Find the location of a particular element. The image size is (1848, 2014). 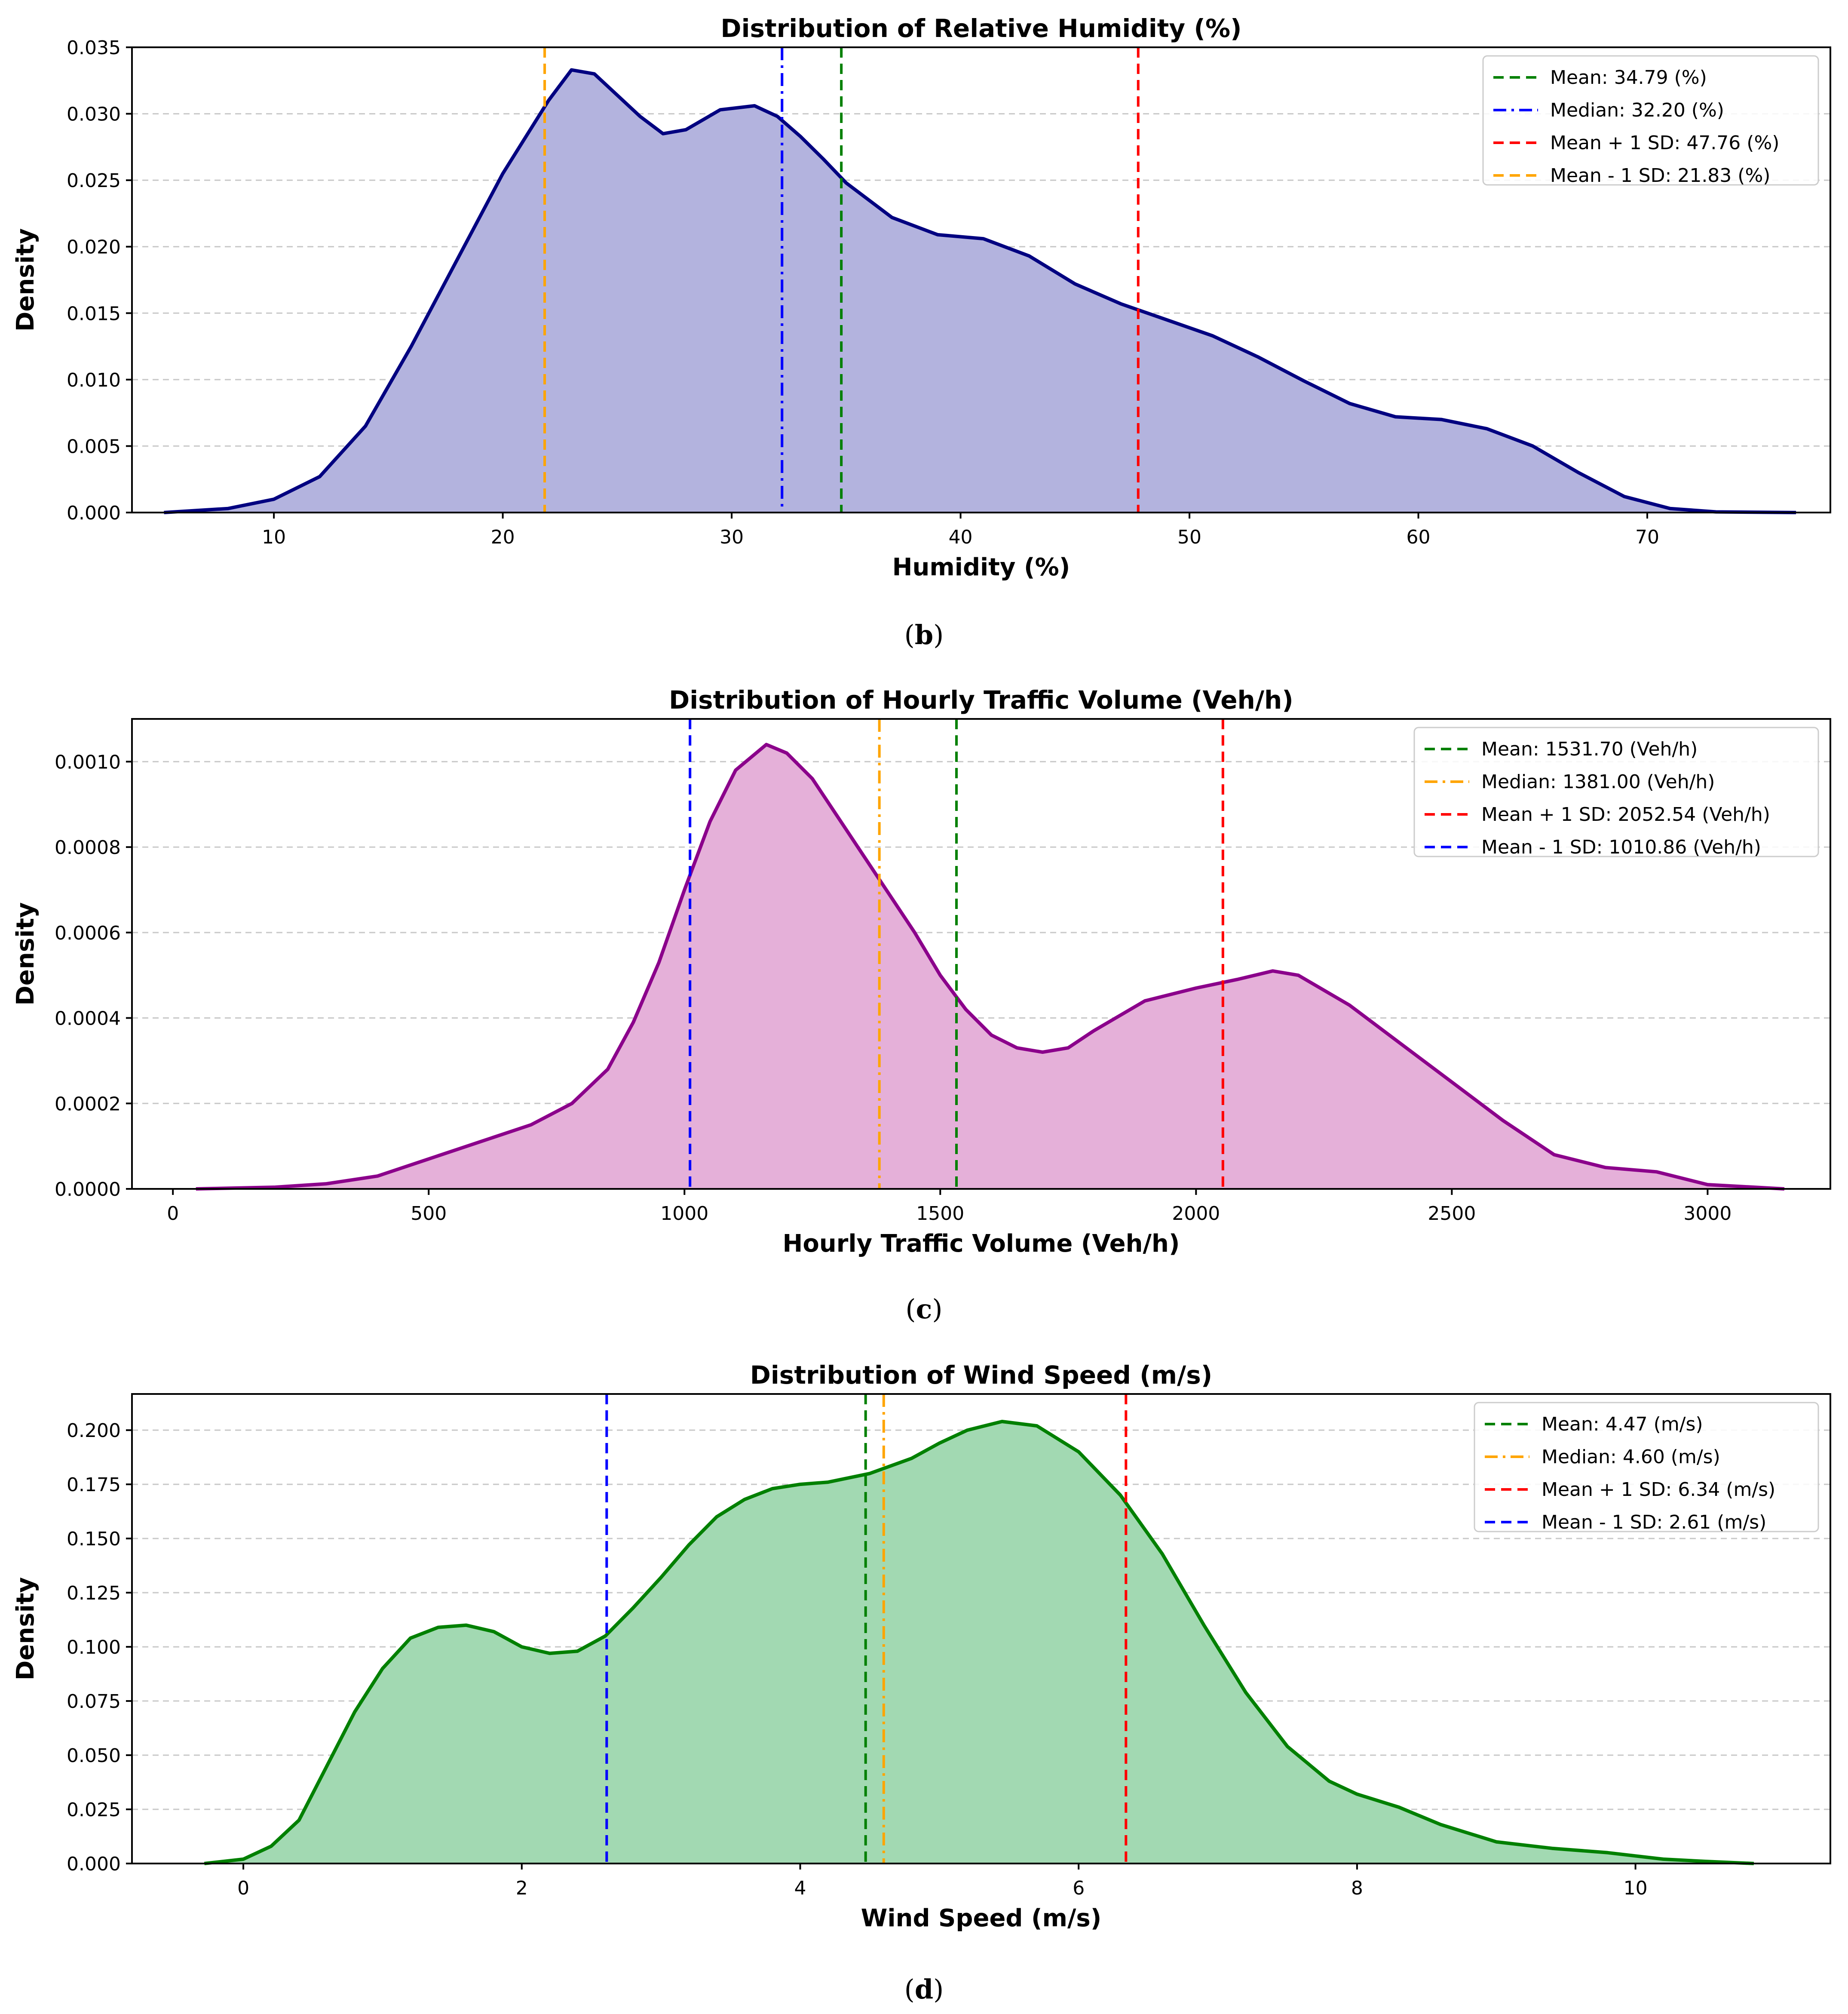

x-tick-label: 20 is located at coordinates (503, 537).